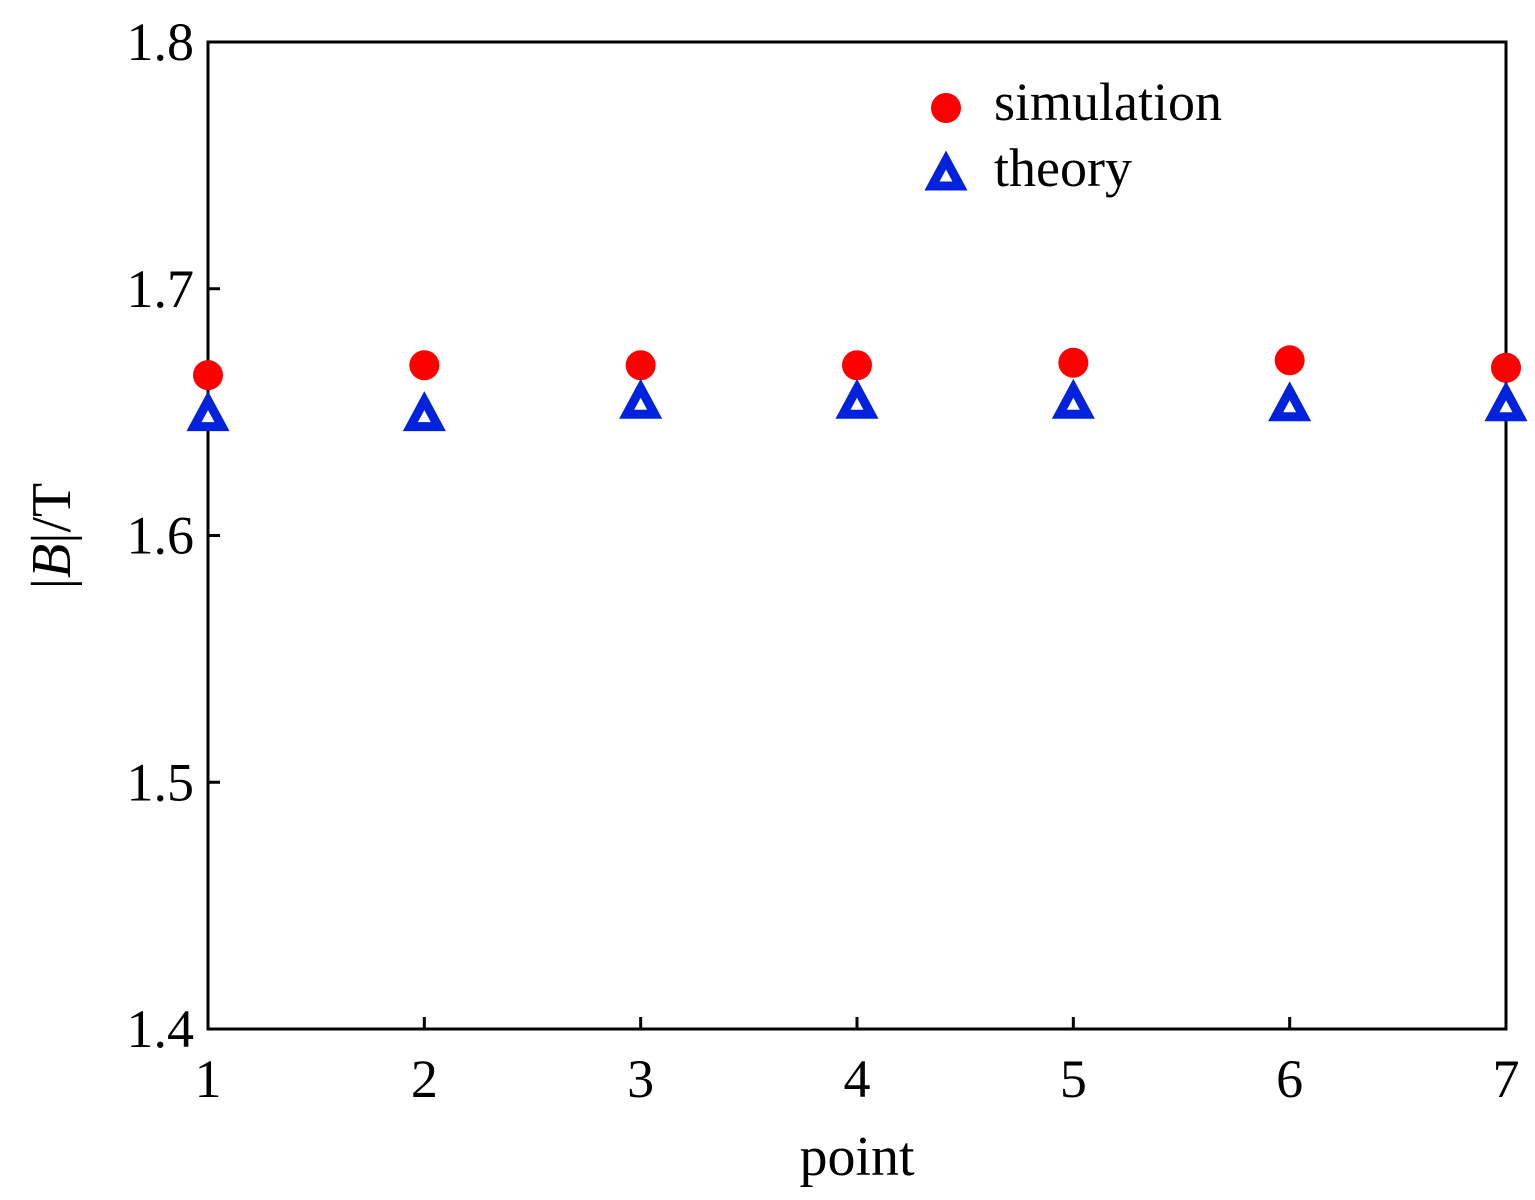 Image resolution: width=1535 pixels, height=1200 pixels. I want to click on y-tick-label: 1.7, so click(161, 289).